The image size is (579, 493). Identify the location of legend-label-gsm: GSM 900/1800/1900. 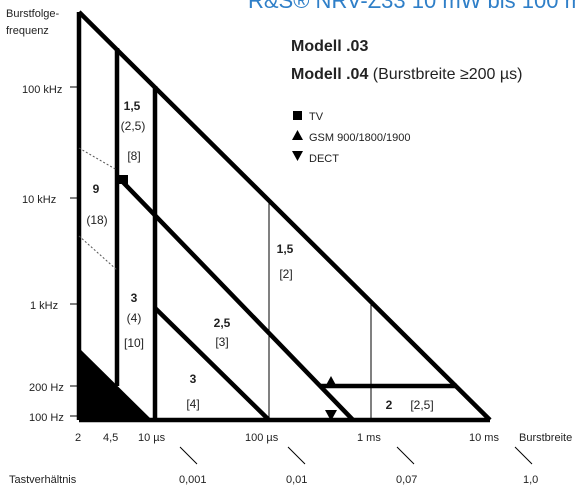
(360, 138).